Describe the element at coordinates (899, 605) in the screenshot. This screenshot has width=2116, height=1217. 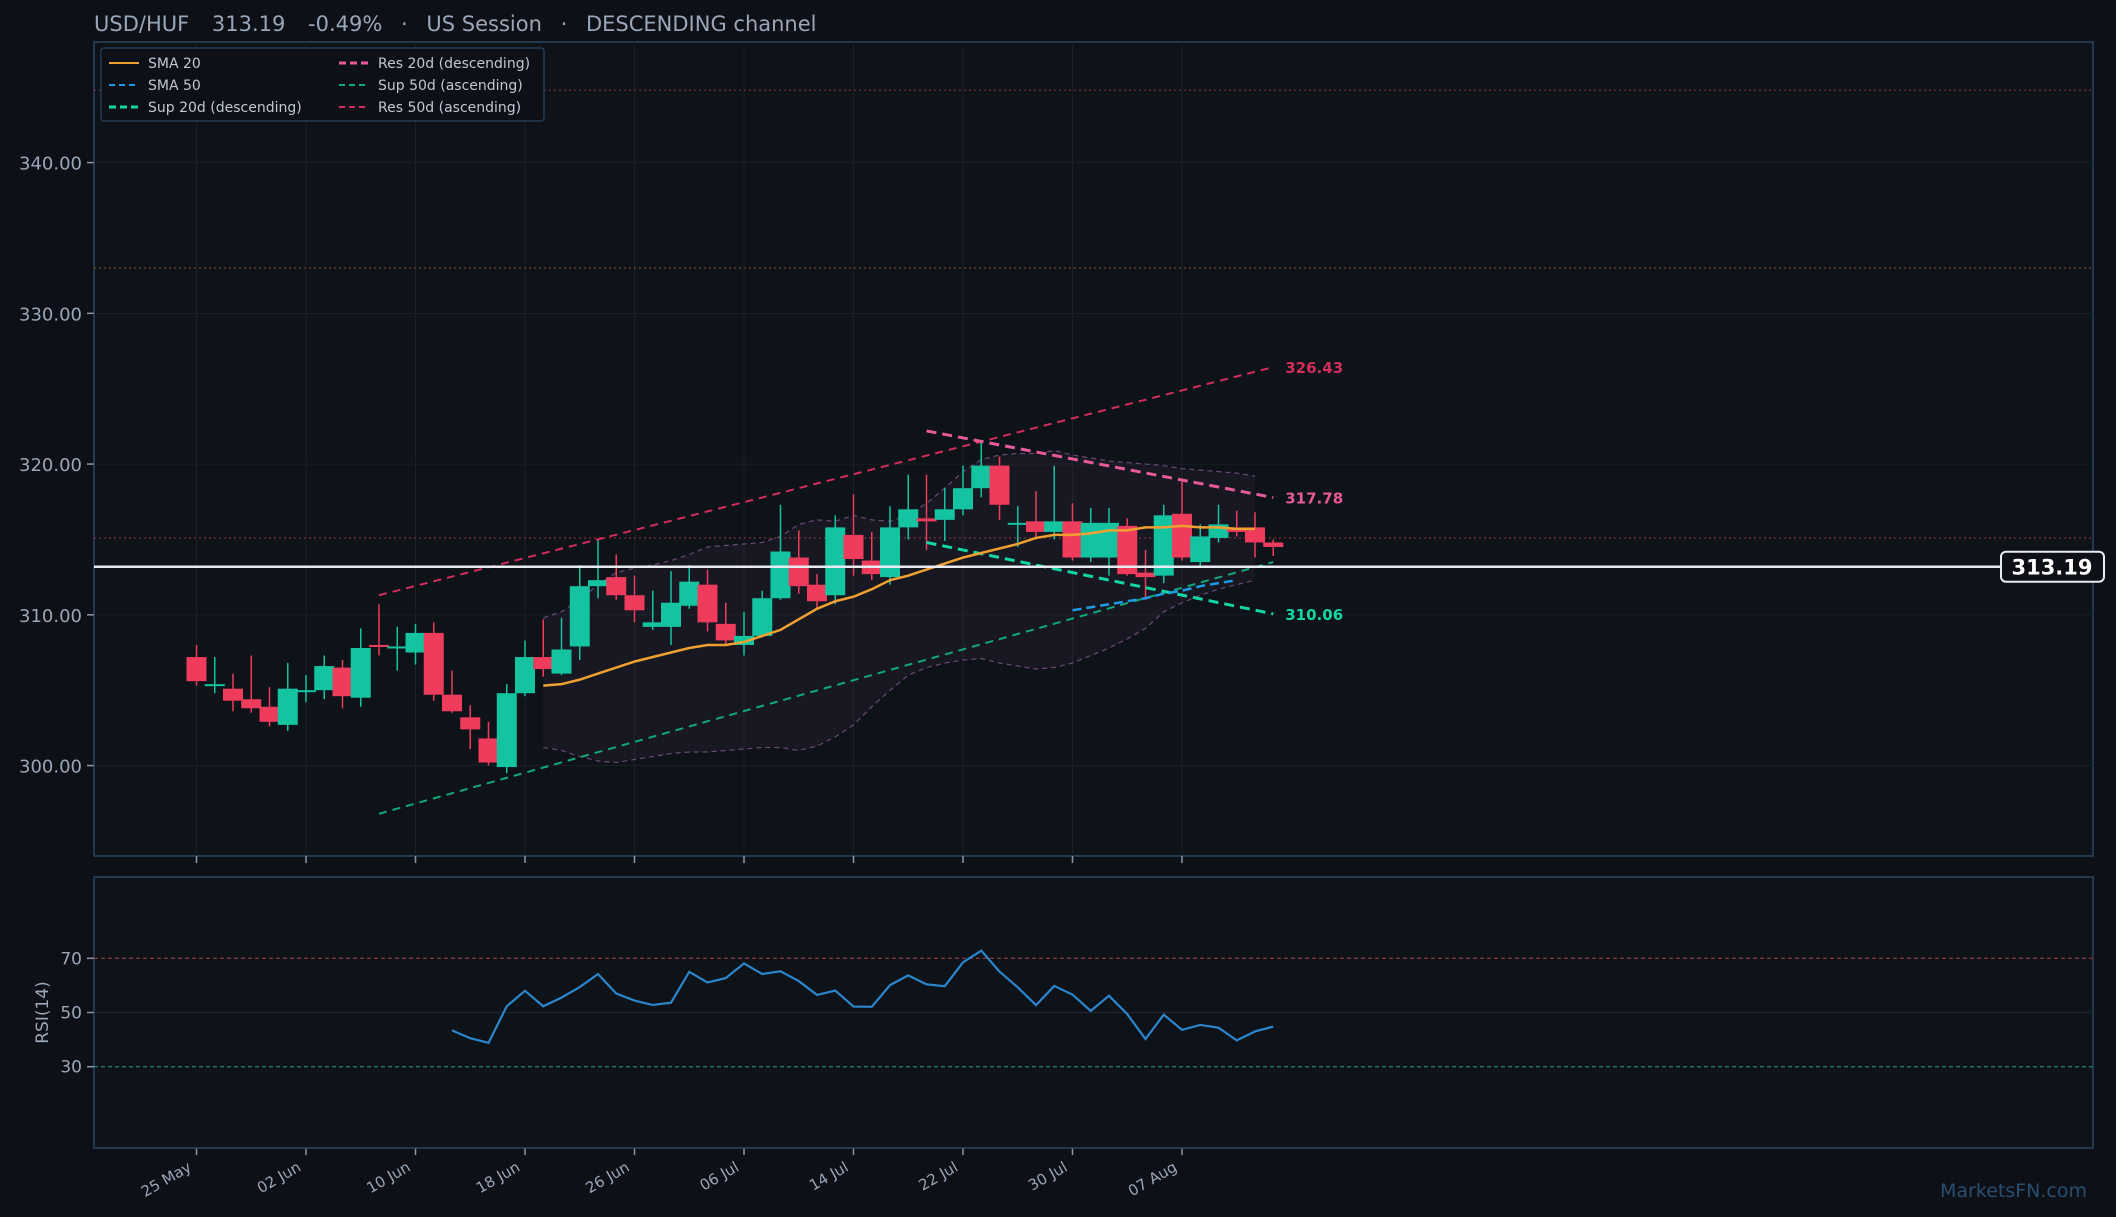
I see `series-line-sma20` at that location.